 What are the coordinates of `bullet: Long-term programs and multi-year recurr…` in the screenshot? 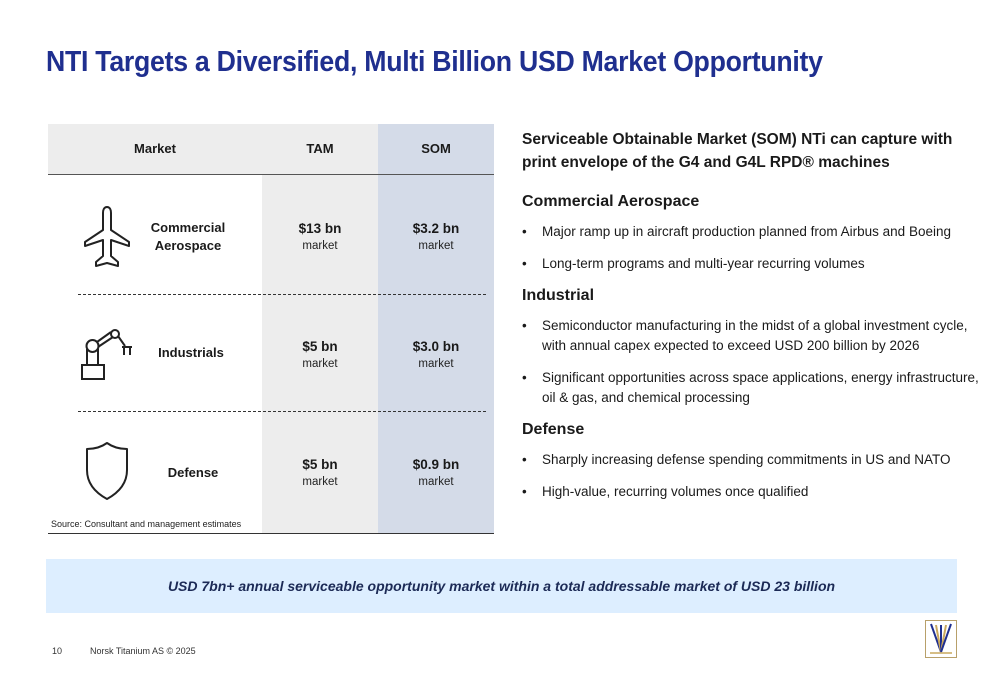 It's located at (752, 264).